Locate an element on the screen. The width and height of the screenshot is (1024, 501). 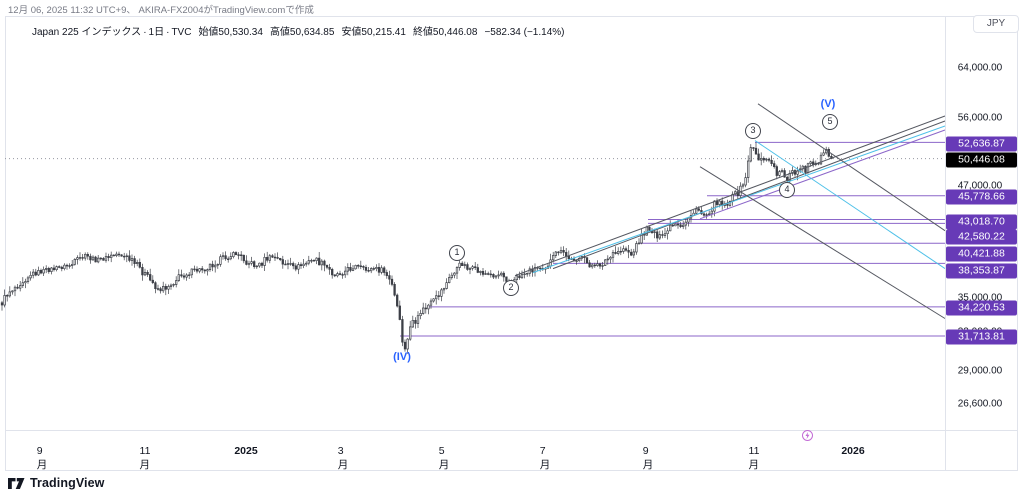
price-tick-label: 56,000.00 is located at coordinates (980, 118).